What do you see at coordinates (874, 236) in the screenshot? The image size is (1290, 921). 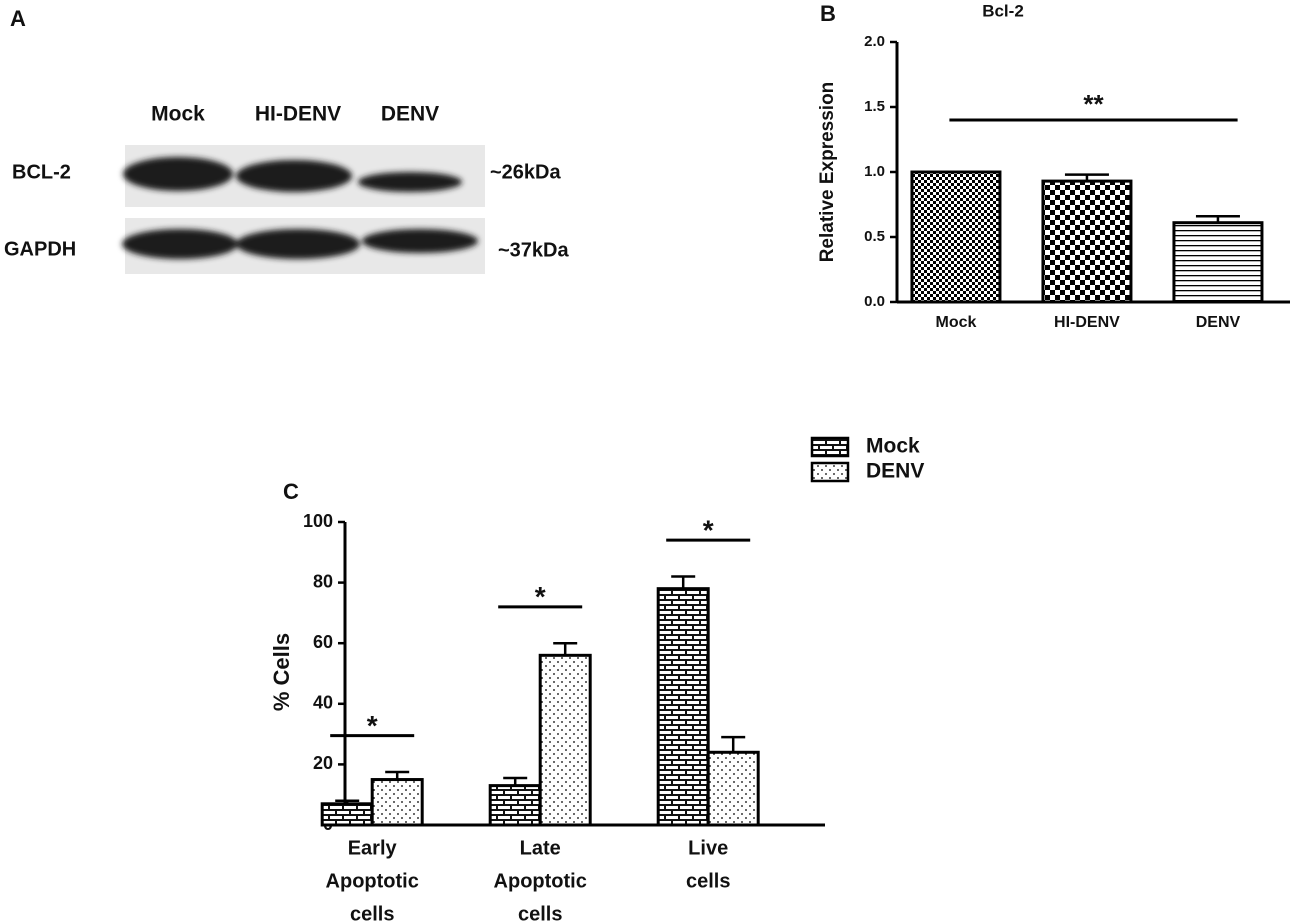 I see `y-tick-label: 0.5` at bounding box center [874, 236].